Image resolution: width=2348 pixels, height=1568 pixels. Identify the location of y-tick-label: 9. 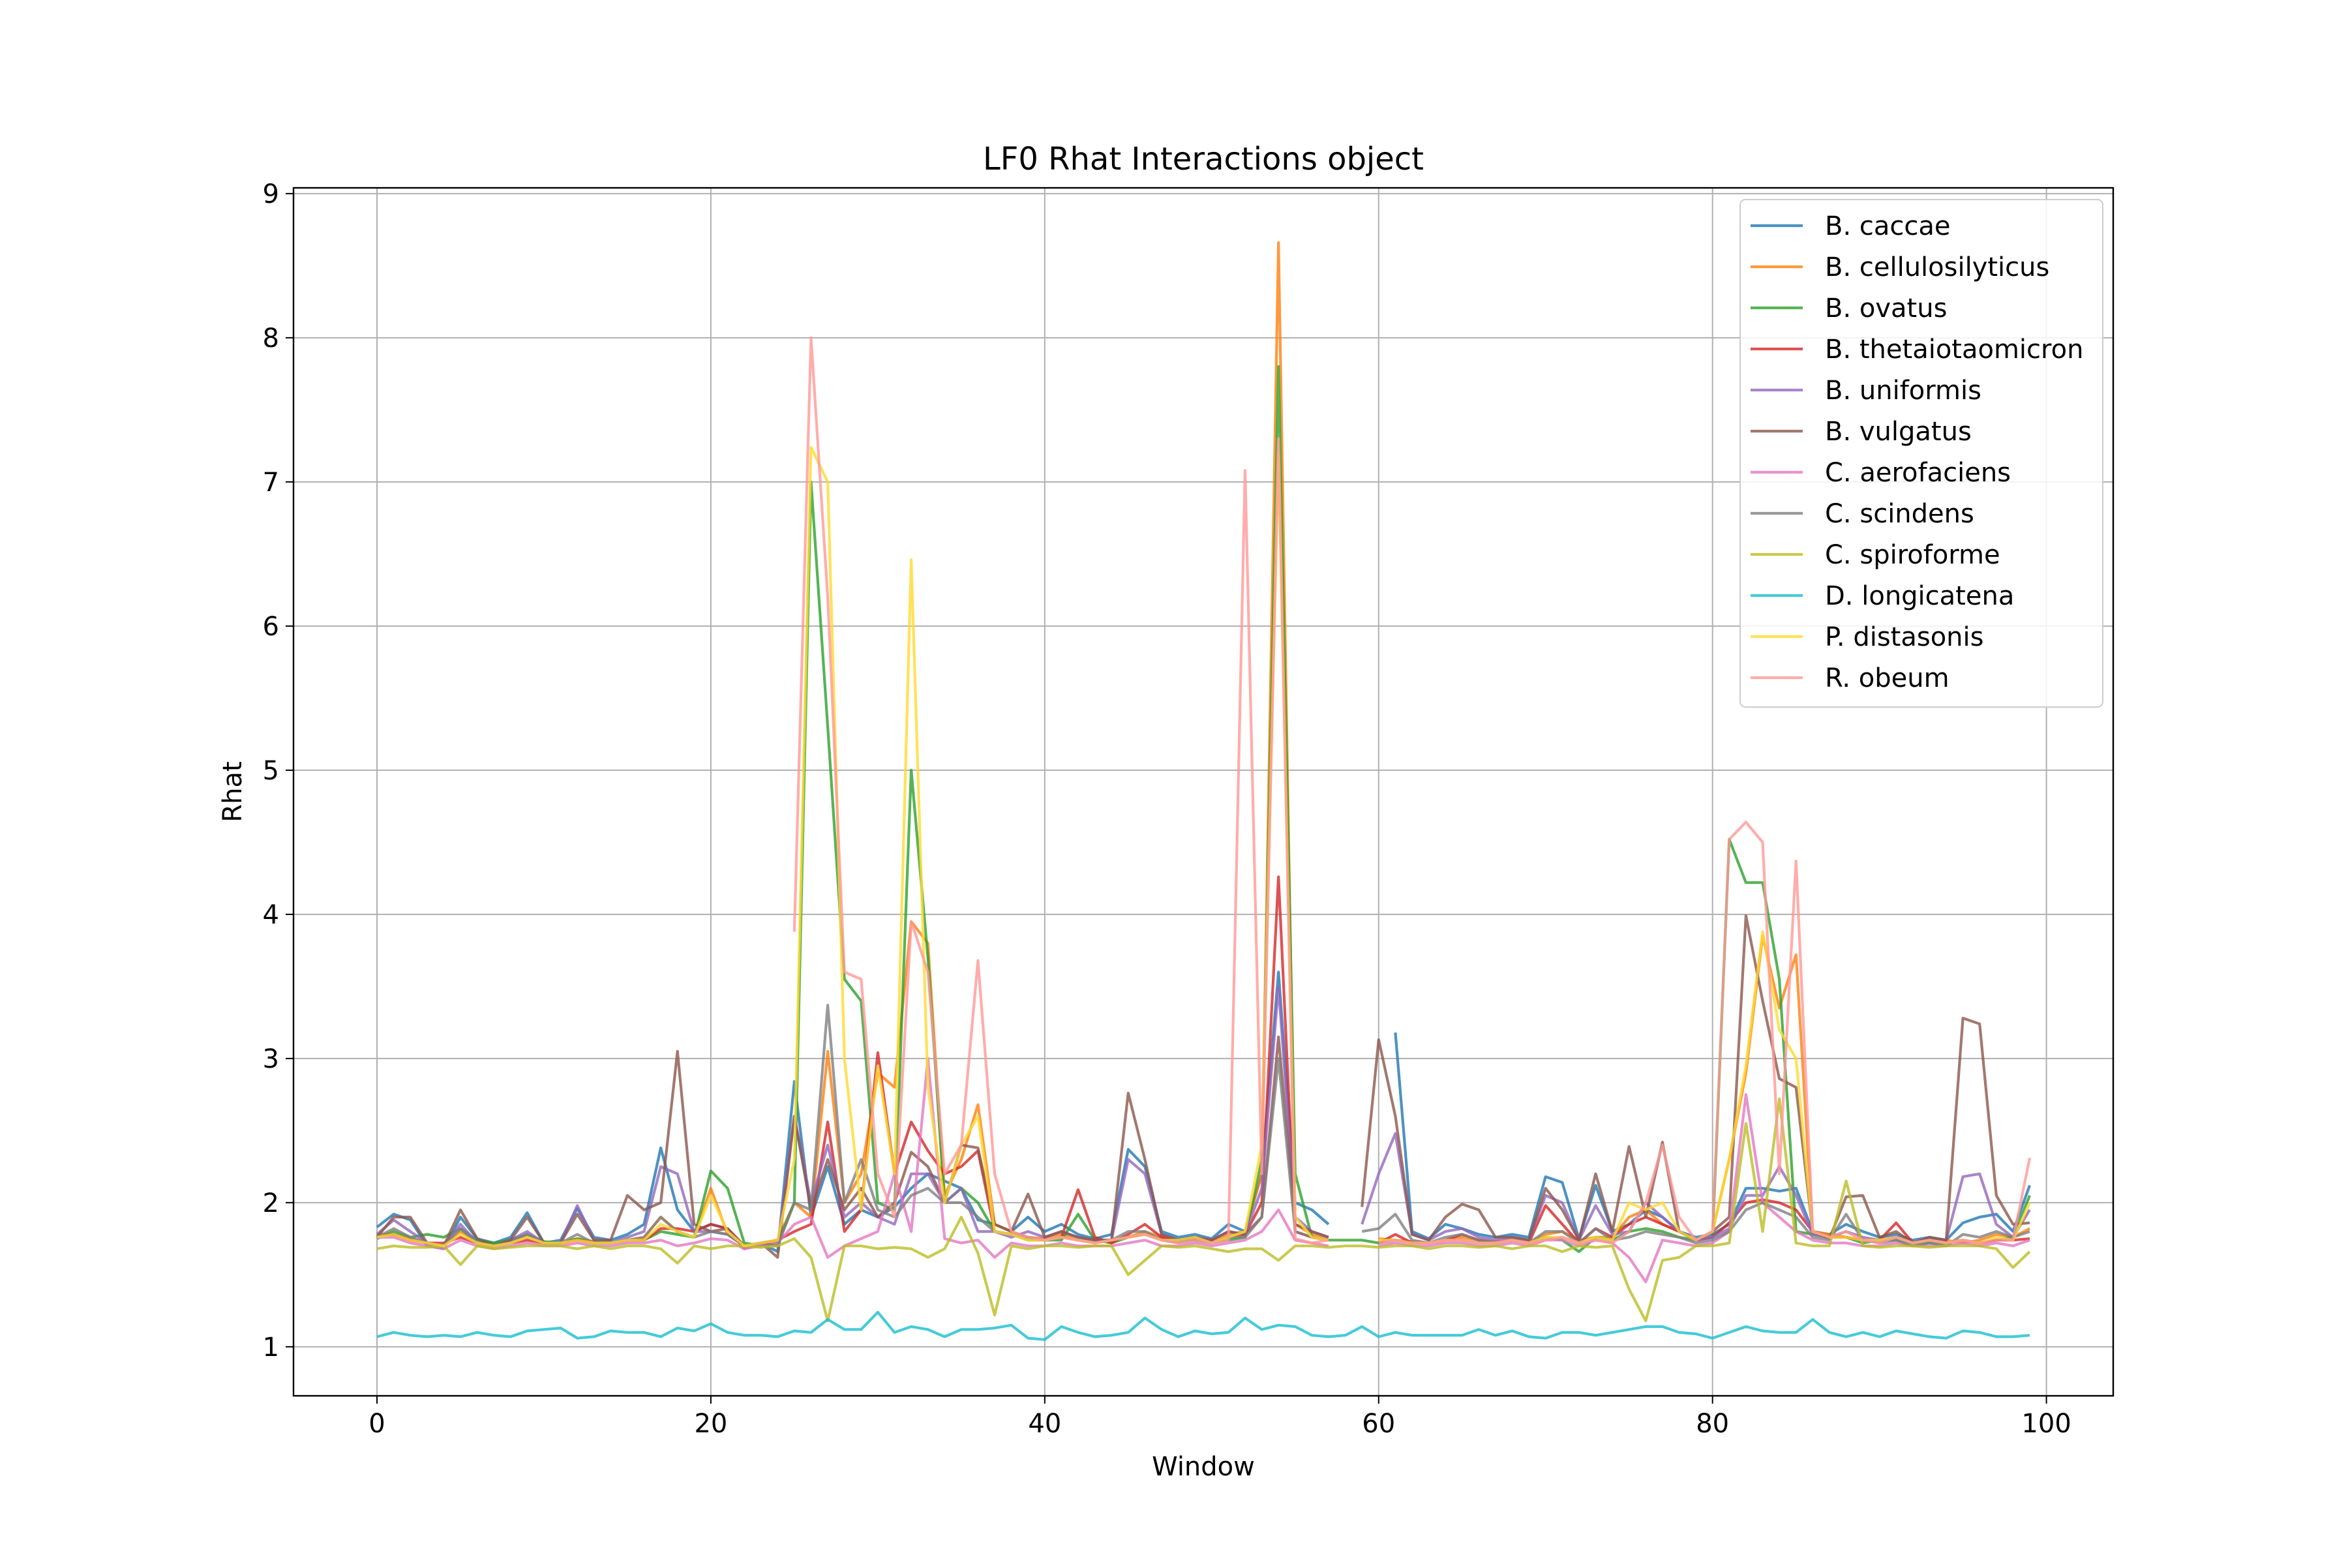
(271, 194).